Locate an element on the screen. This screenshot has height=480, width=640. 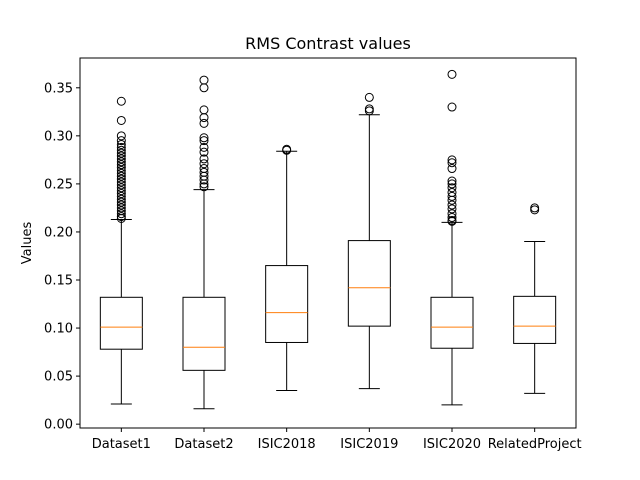
x-tick-label: ISIC2019 is located at coordinates (369, 444).